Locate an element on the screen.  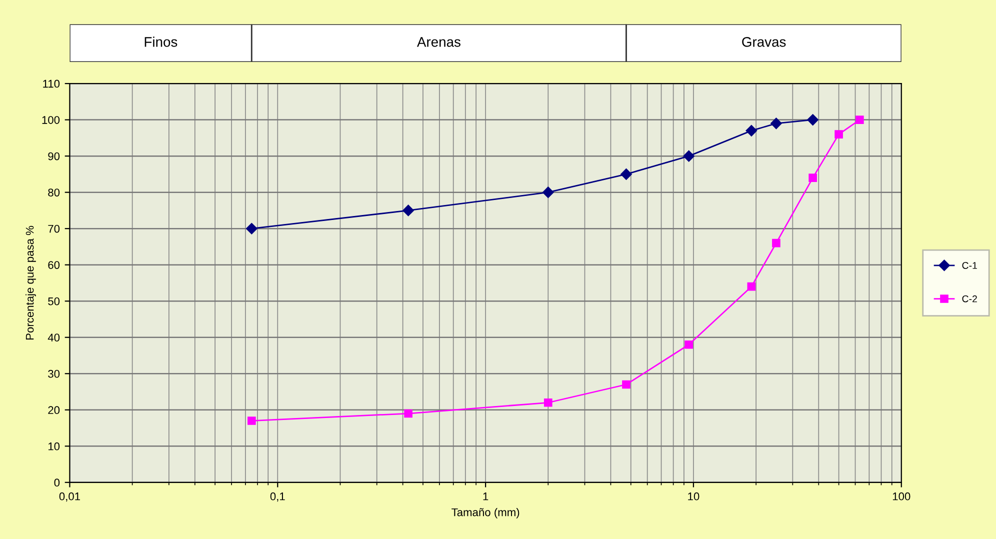
legend-label: C-2 is located at coordinates (969, 298).